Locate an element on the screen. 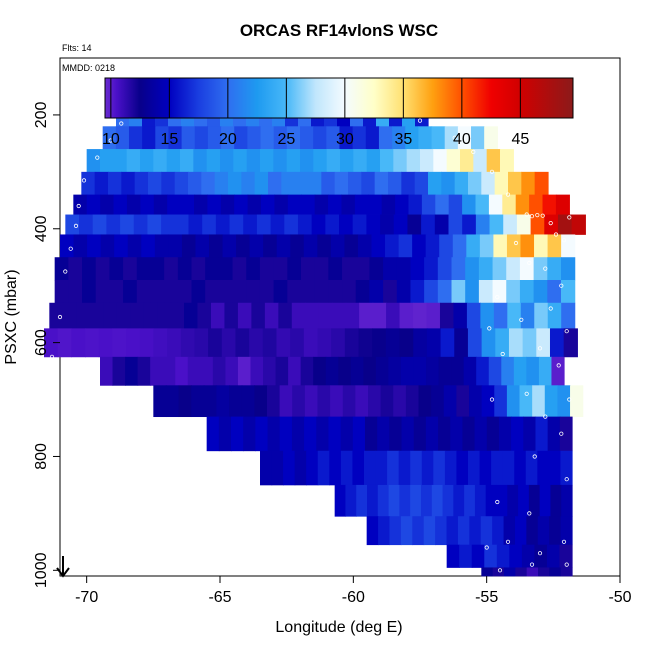 The height and width of the screenshot is (655, 650). colorbar-tick-label: 15 is located at coordinates (169, 139).